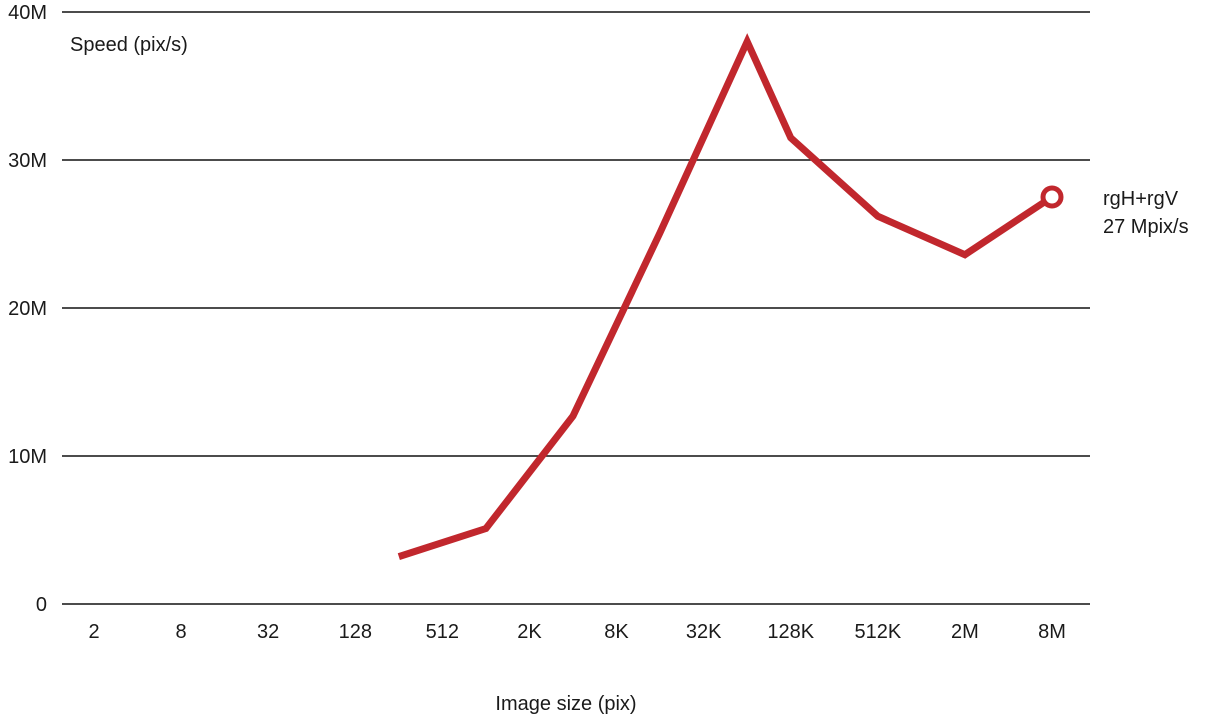 The width and height of the screenshot is (1206, 727). What do you see at coordinates (1146, 227) in the screenshot?
I see `annotation-value: 27 Mpix/s` at bounding box center [1146, 227].